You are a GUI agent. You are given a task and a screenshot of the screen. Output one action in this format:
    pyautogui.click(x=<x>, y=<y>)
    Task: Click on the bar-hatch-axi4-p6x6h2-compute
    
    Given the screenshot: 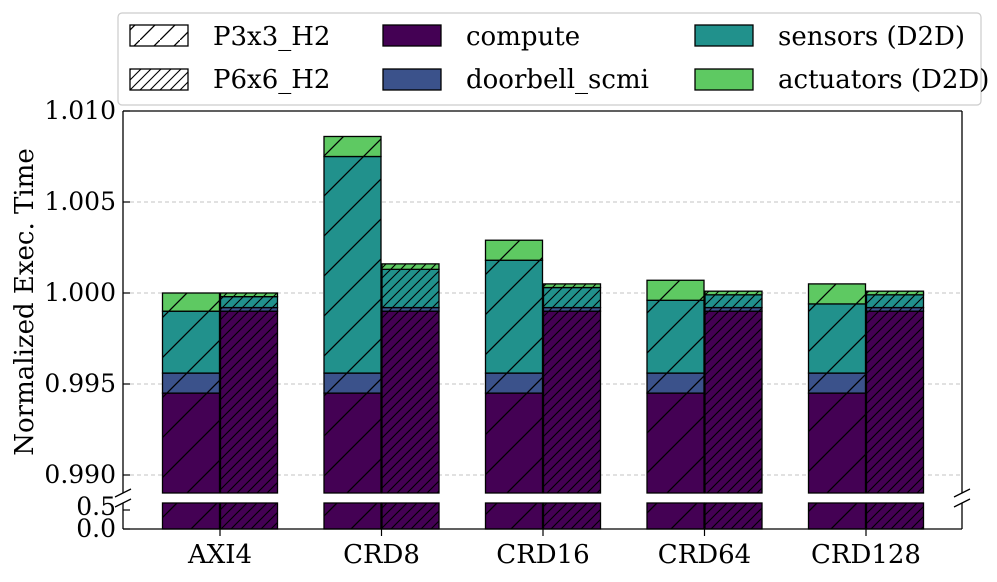 What is the action you would take?
    pyautogui.click(x=249, y=402)
    